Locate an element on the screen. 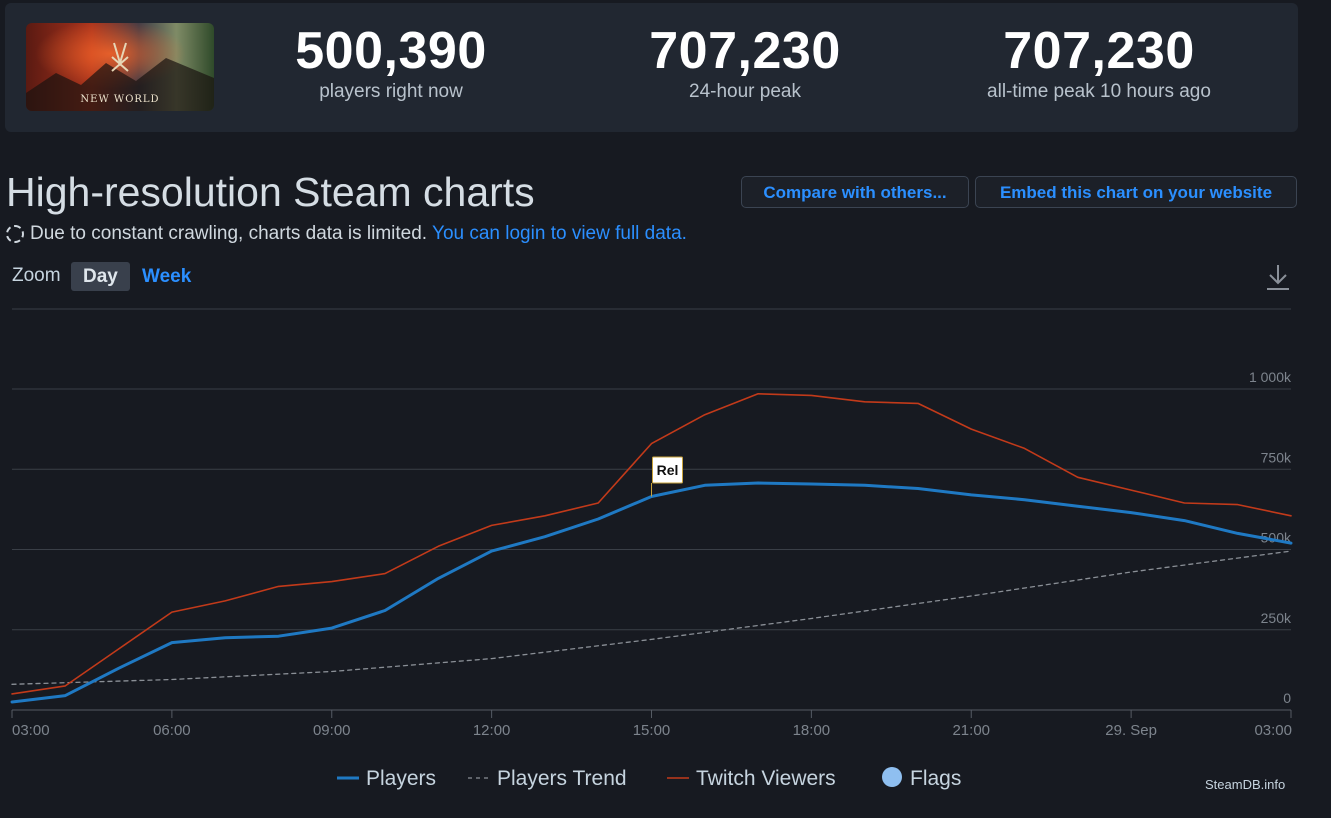  legend-flags: Flags is located at coordinates (921, 778).